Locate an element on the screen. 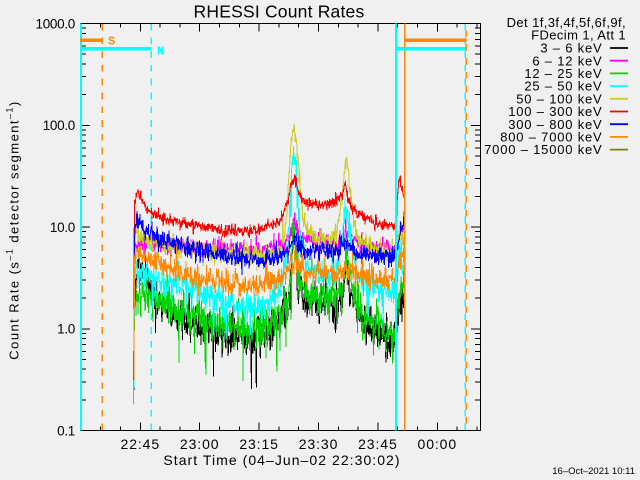 Image resolution: width=640 pixels, height=480 pixels. svg-text: RHESSI Count Rates is located at coordinates (279, 12).